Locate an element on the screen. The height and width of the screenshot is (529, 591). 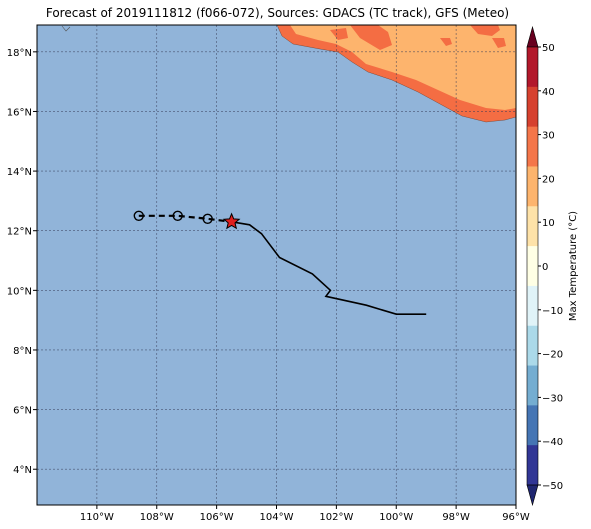
island-outline is located at coordinates (66, 28).